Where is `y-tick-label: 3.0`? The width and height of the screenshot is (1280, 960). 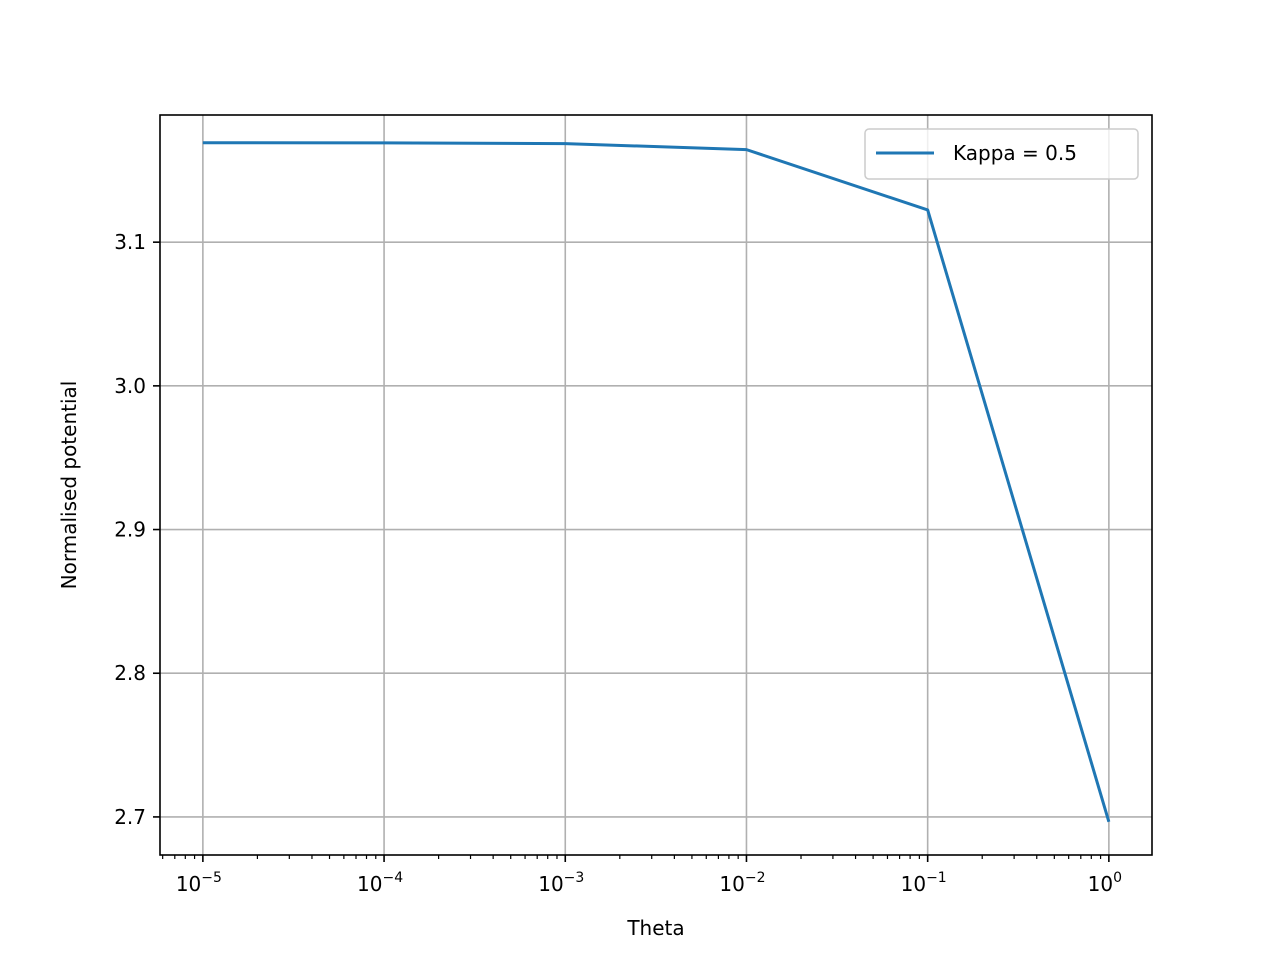 y-tick-label: 3.0 is located at coordinates (130, 386).